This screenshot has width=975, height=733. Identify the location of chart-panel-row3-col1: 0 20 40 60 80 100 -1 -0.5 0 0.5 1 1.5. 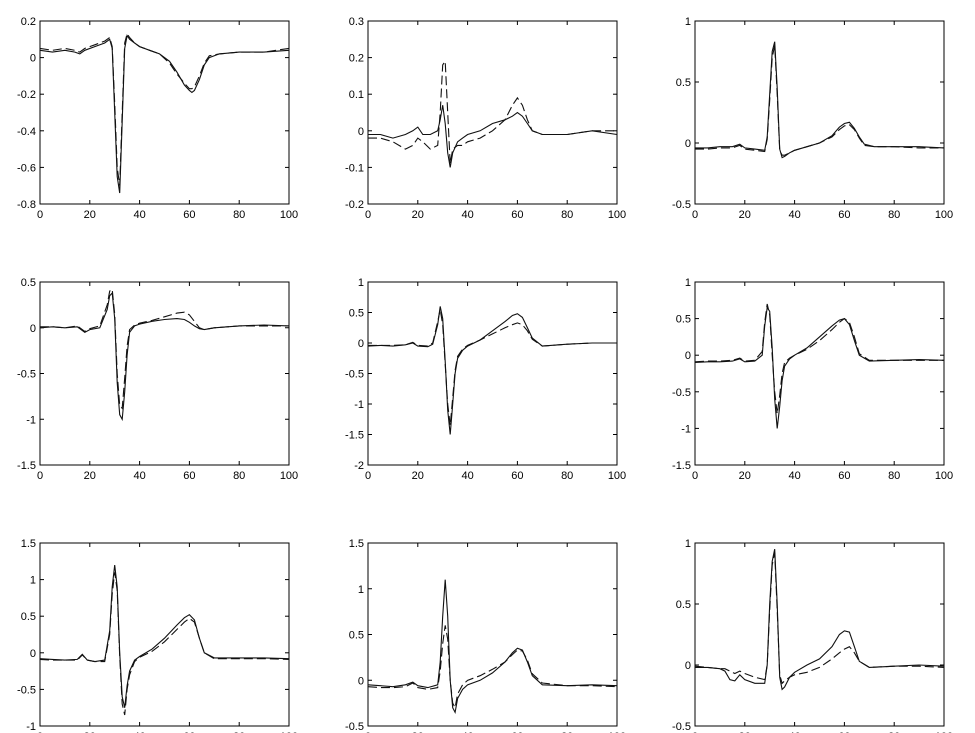
(157, 635).